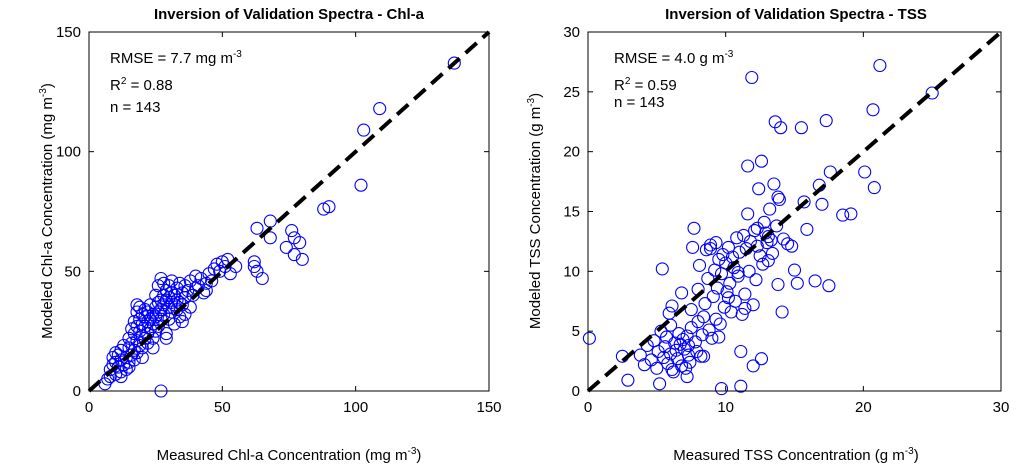  I want to click on chl-a-x-label: Measured Chl-a Concentration (mg m-3), so click(289, 455).